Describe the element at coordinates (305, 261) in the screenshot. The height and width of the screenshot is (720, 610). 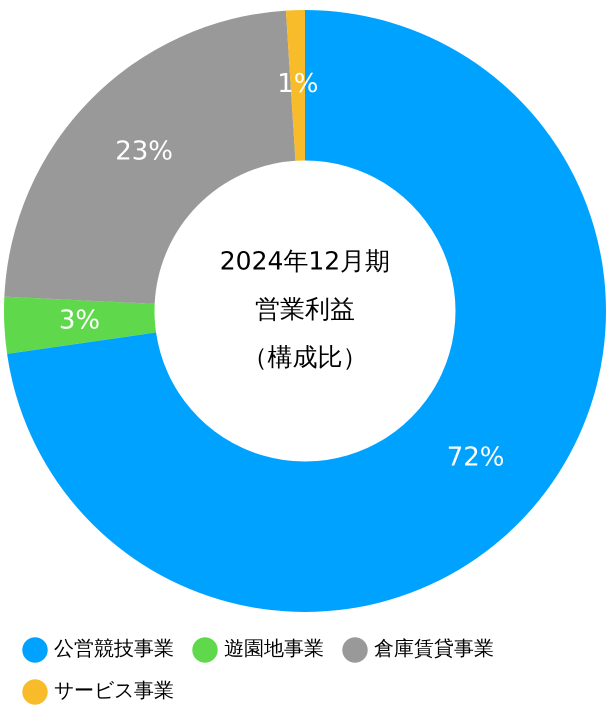
I see `text: 2024年12月期` at that location.